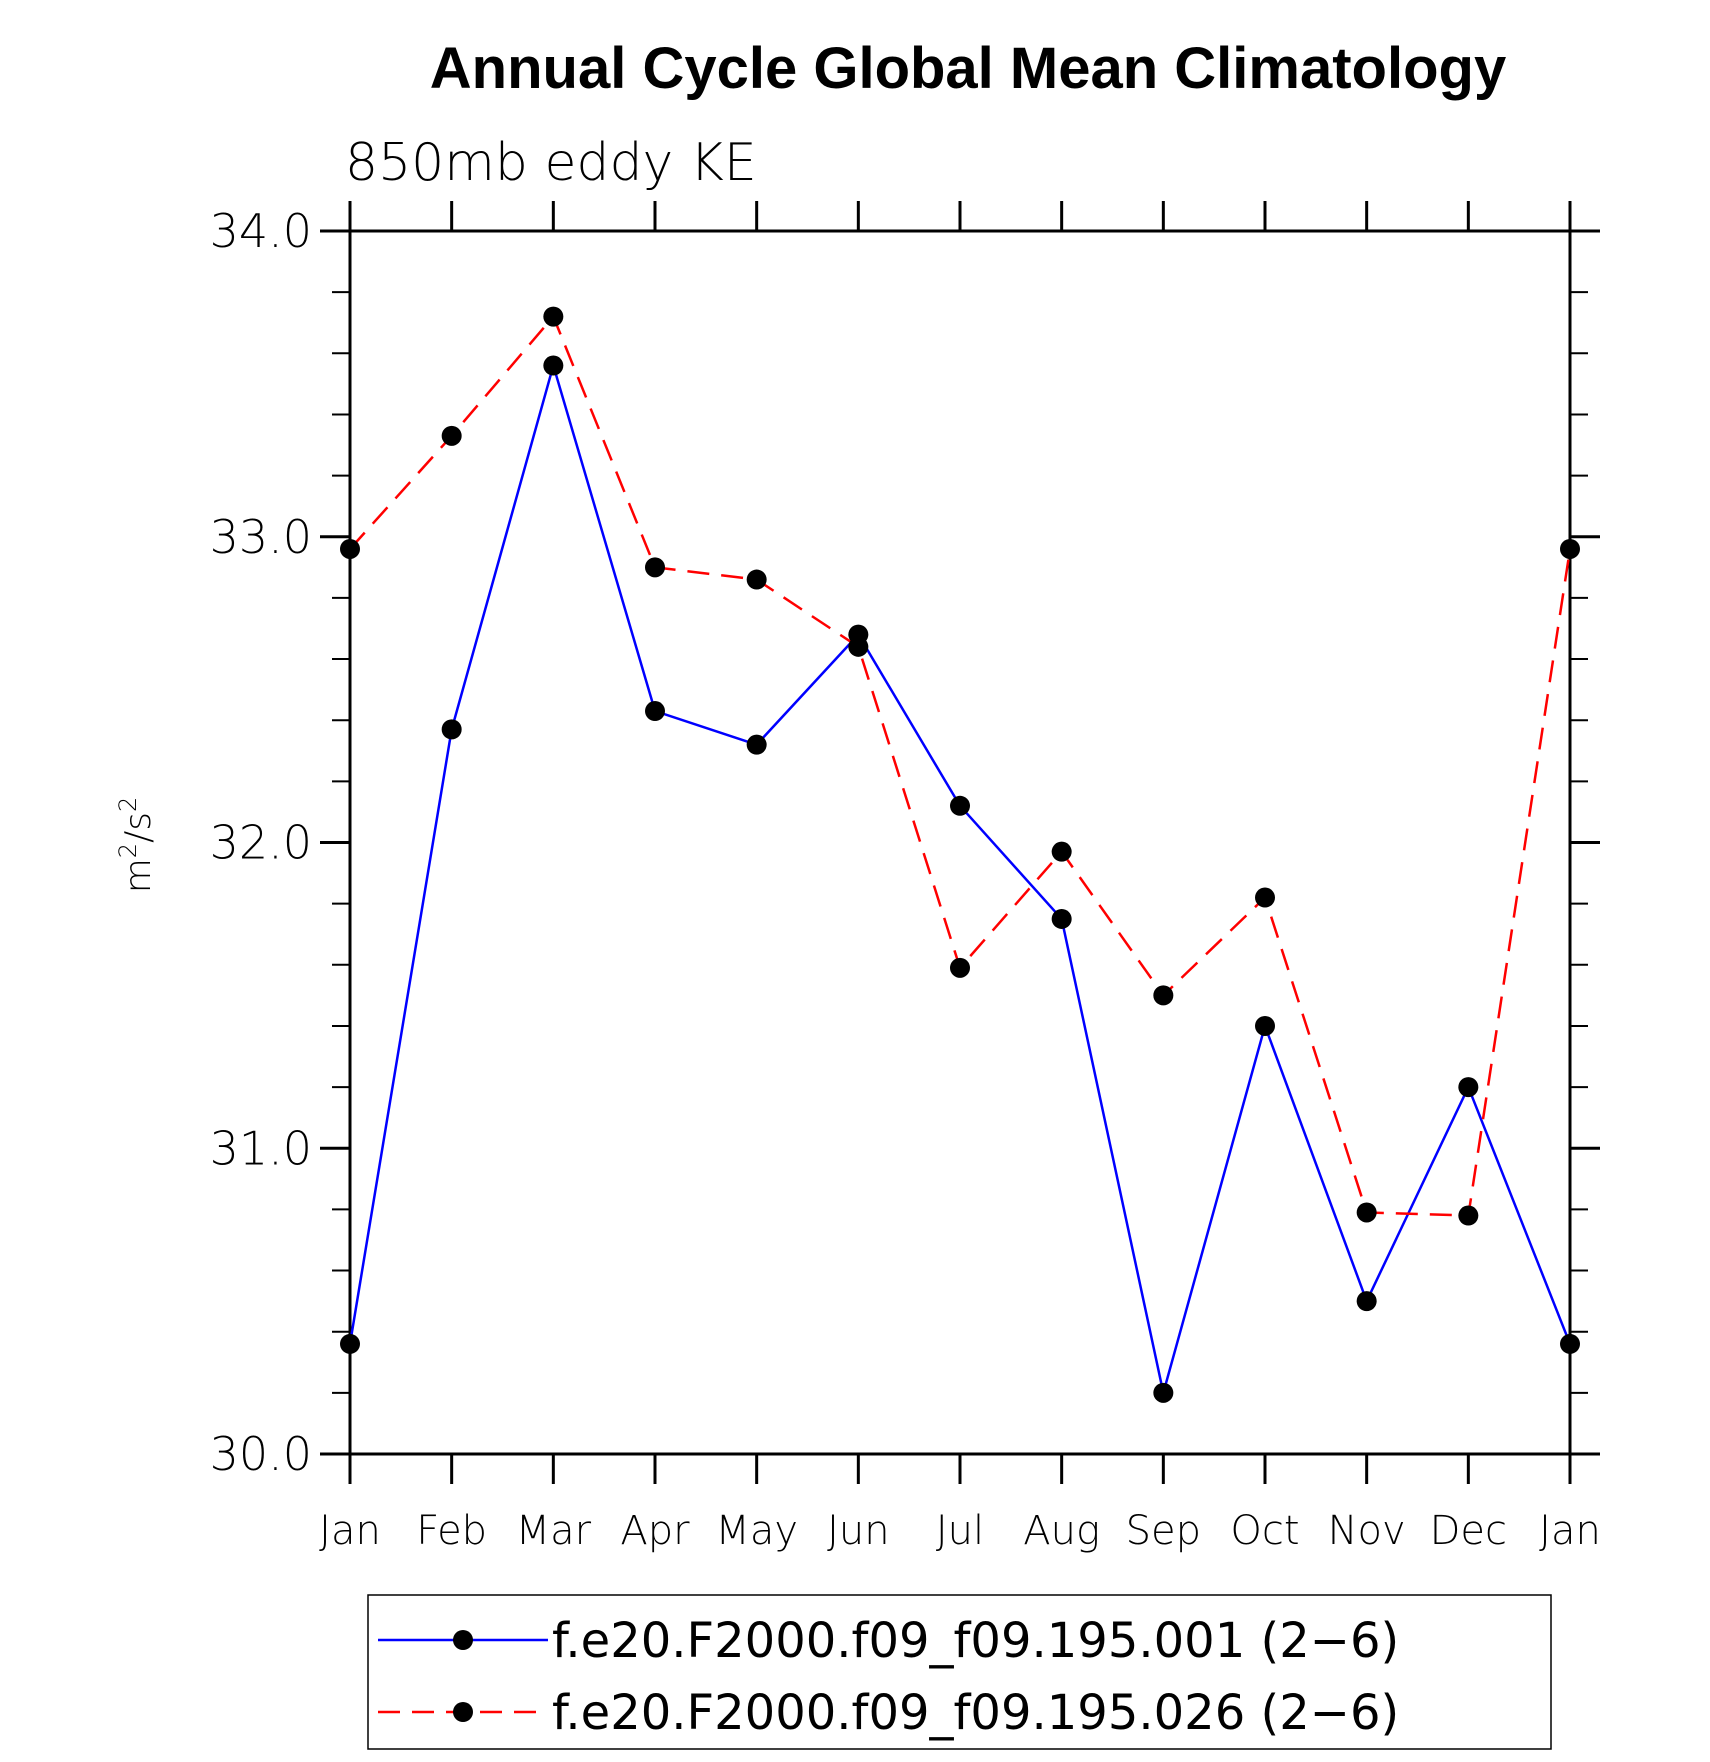 Image resolution: width=1710 pixels, height=1762 pixels. I want to click on x-tick-label: May, so click(756, 1531).